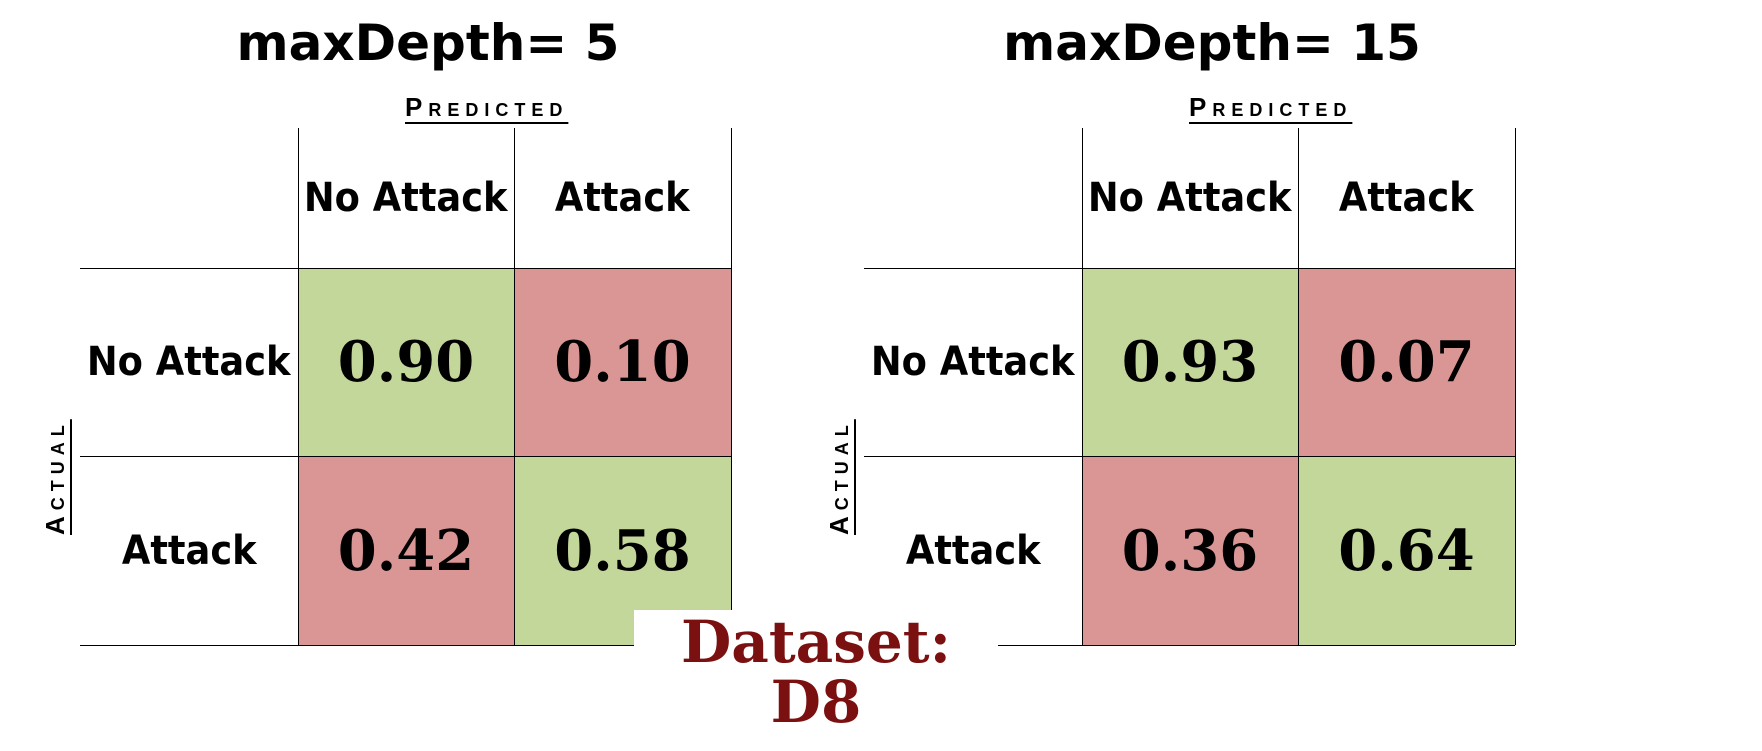 Image resolution: width=1762 pixels, height=751 pixels. Describe the element at coordinates (816, 680) in the screenshot. I see `dataset-label: Dataset: D8` at that location.